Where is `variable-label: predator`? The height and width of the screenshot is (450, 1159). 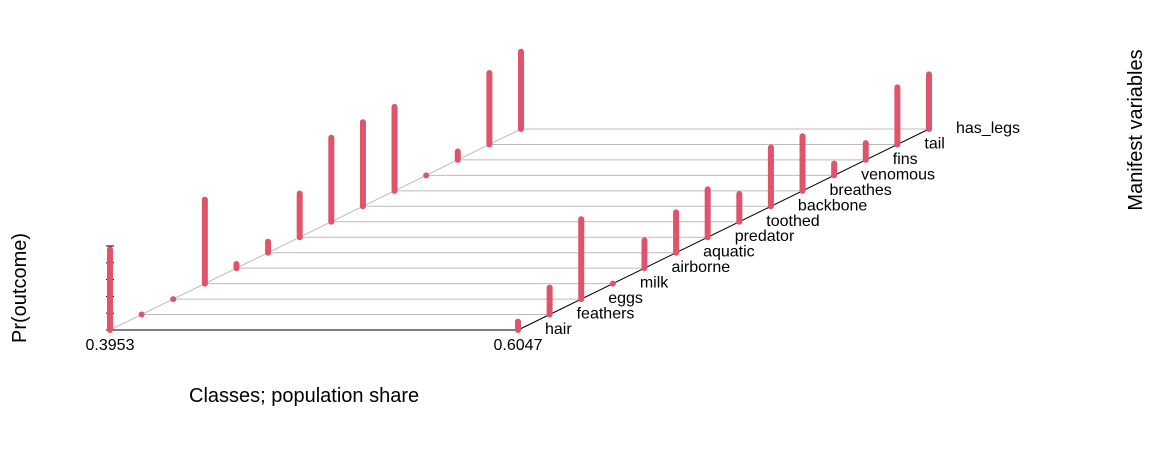 variable-label: predator is located at coordinates (765, 236).